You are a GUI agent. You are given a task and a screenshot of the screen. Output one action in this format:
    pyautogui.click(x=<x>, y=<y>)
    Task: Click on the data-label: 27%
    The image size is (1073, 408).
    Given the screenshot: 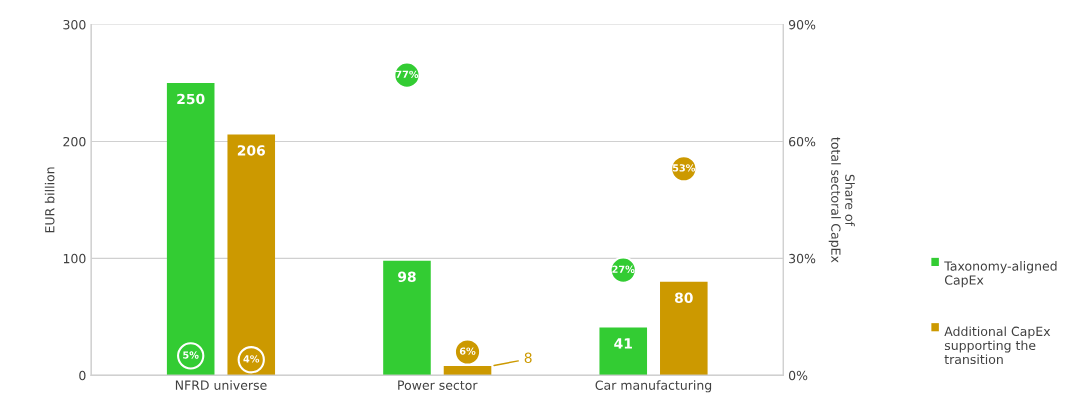 What is the action you would take?
    pyautogui.click(x=623, y=269)
    